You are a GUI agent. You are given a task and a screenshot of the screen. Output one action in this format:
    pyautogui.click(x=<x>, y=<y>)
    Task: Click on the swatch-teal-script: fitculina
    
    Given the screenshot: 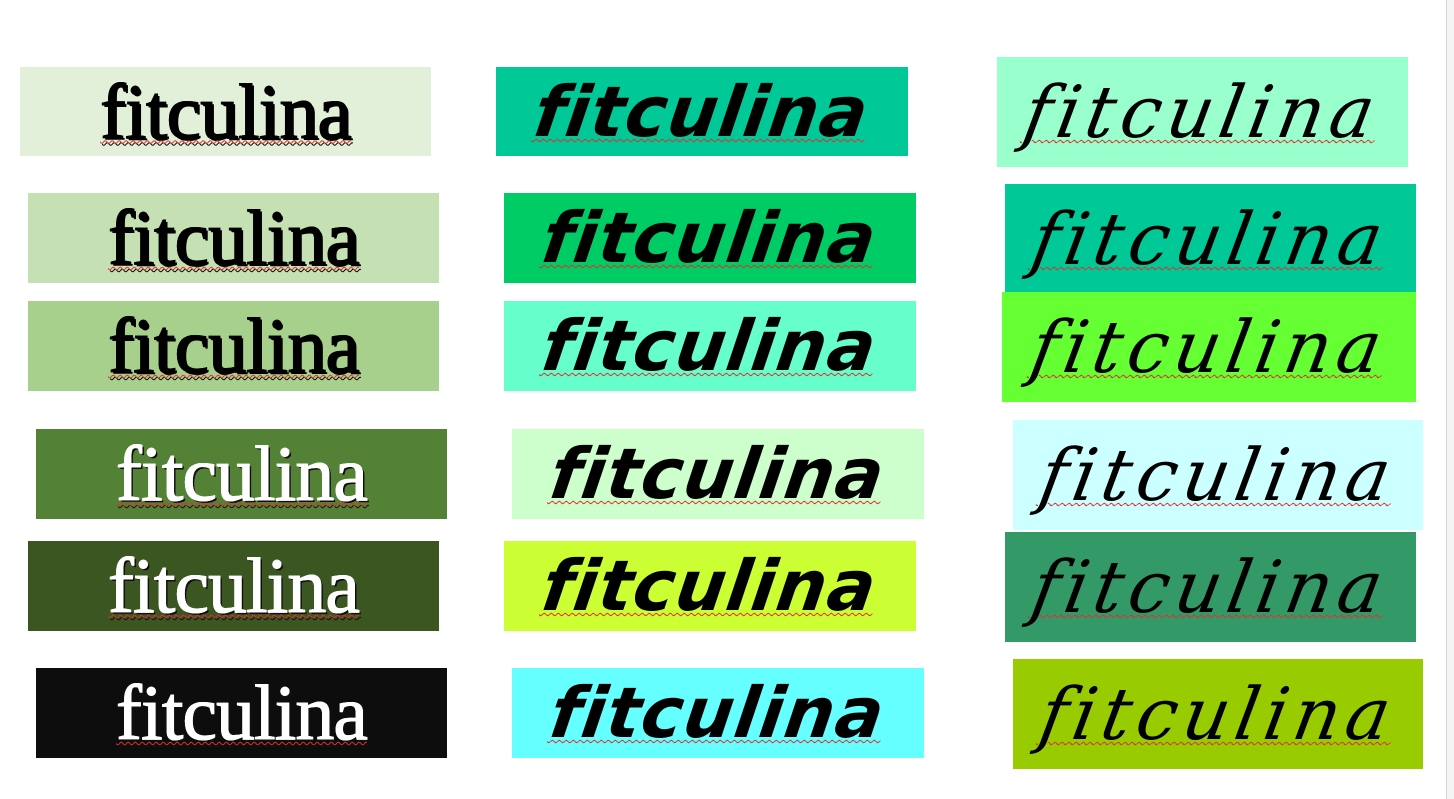 What is the action you would take?
    pyautogui.click(x=1210, y=239)
    